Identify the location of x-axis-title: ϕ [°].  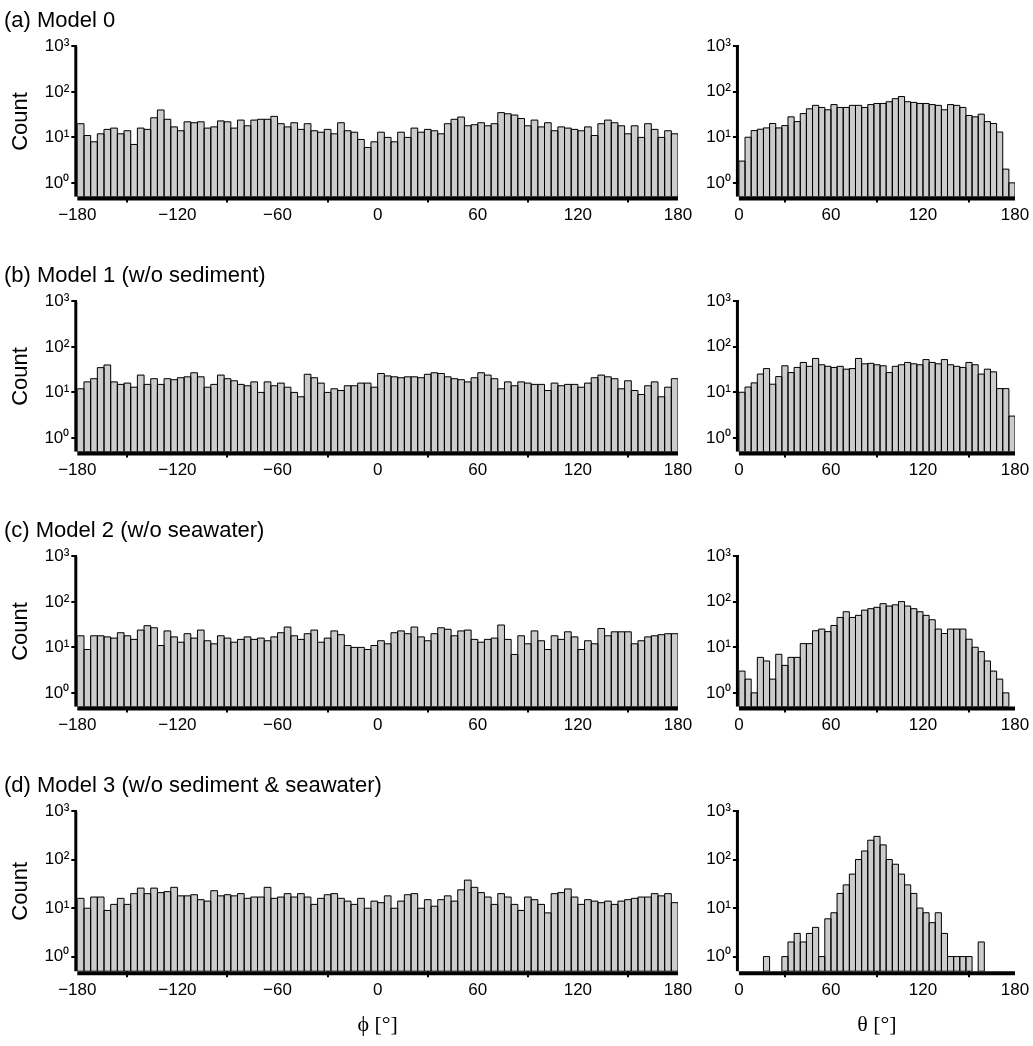
(377, 1023).